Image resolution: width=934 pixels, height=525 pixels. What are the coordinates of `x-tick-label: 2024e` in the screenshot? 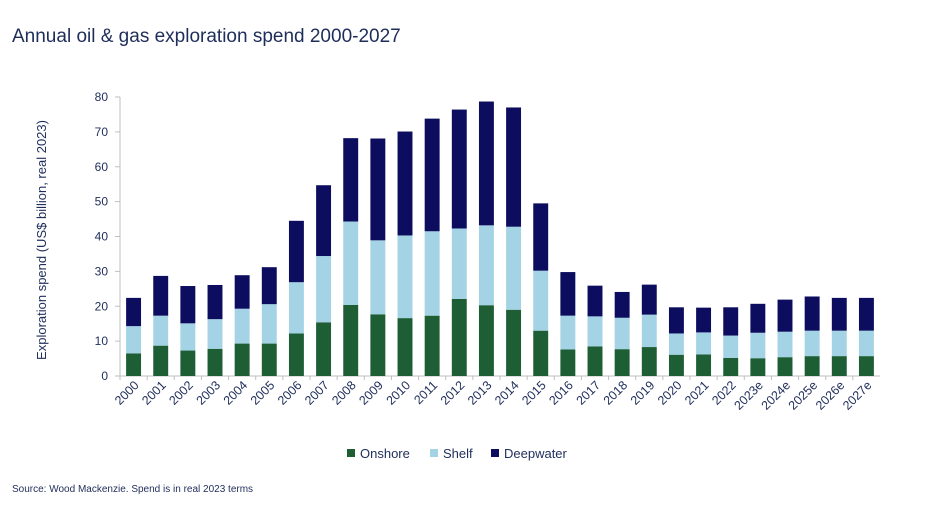 It's located at (776, 395).